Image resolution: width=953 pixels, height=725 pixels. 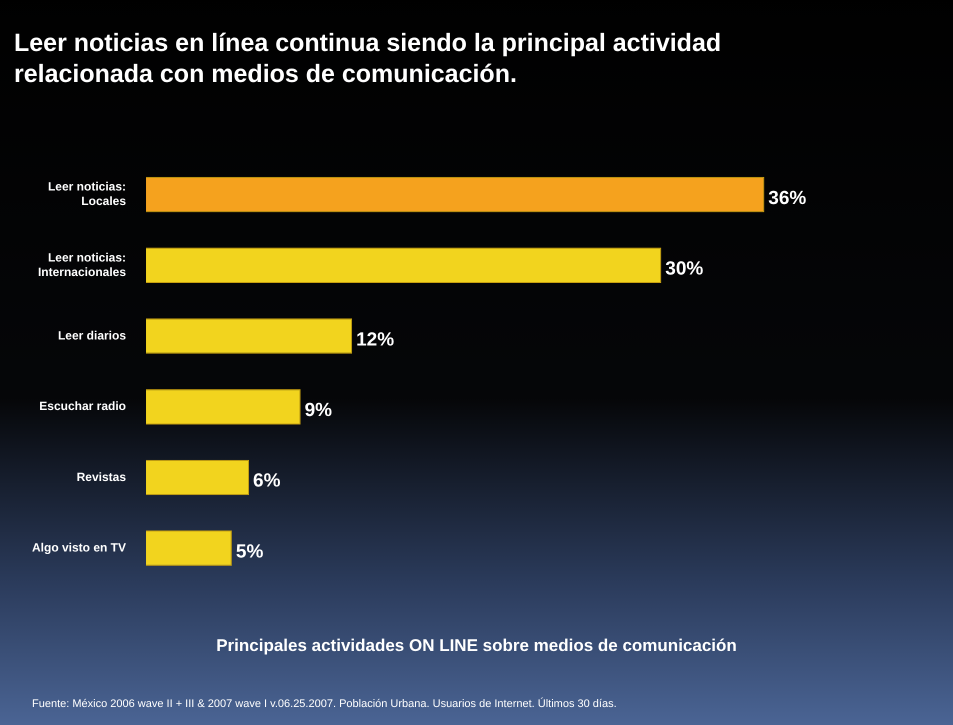 I want to click on text: Principales actividades ON LINE sobre medios de comunicación, so click(x=476, y=646).